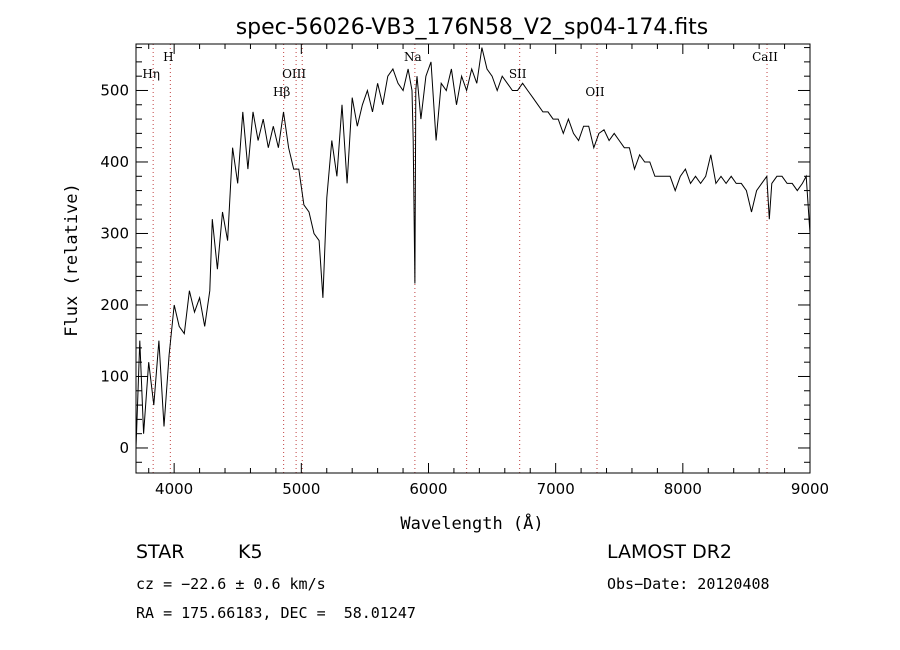 The height and width of the screenshot is (650, 900). I want to click on y-tick-label: 300, so click(114, 233).